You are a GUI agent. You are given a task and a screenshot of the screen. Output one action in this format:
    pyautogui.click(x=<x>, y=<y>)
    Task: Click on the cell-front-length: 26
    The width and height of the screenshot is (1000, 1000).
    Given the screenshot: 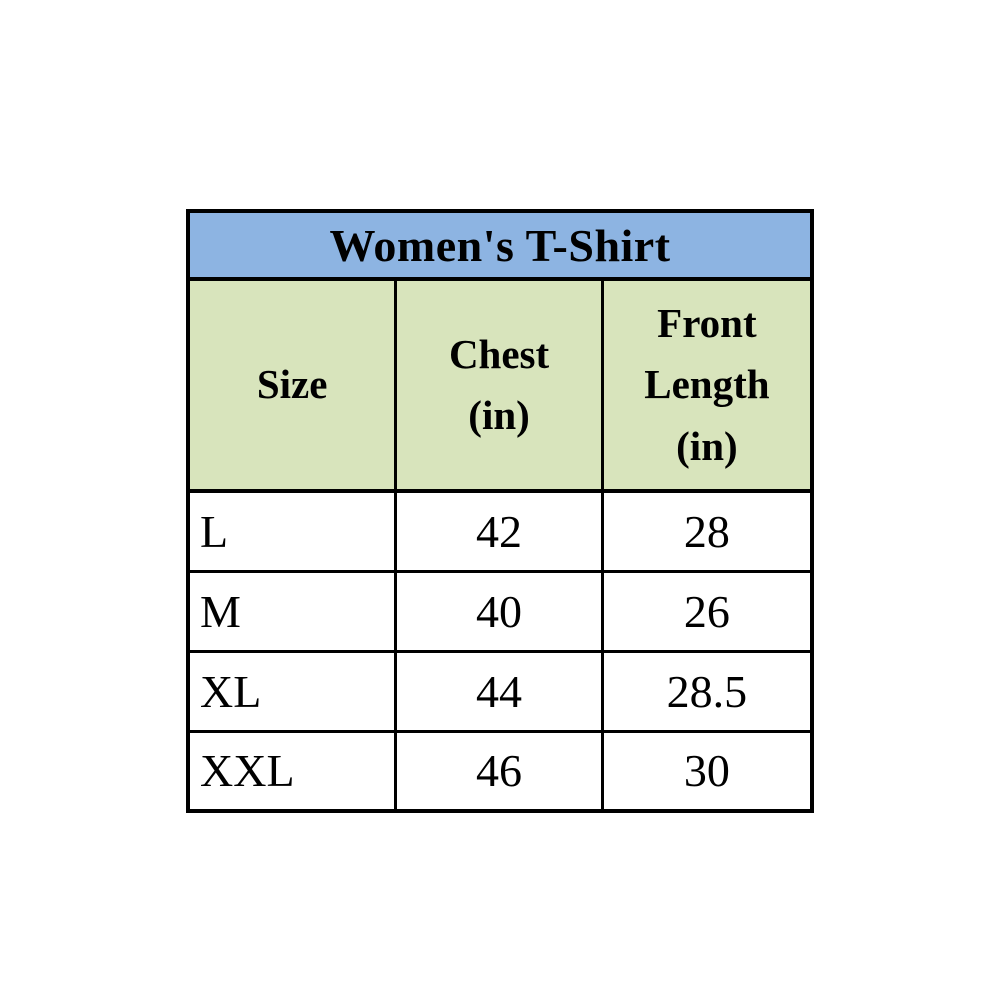 What is the action you would take?
    pyautogui.click(x=707, y=611)
    